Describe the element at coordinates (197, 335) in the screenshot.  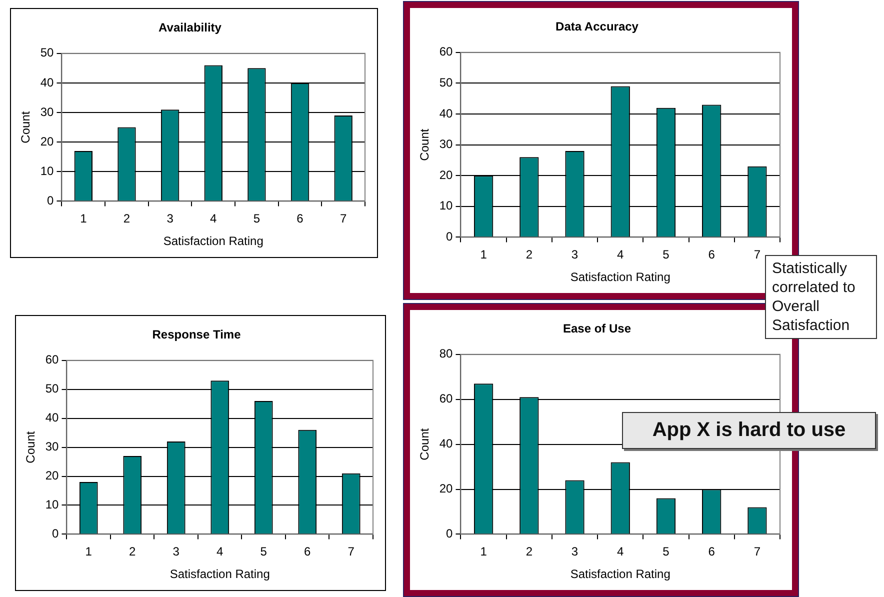
I see `chart-title: Response Time` at that location.